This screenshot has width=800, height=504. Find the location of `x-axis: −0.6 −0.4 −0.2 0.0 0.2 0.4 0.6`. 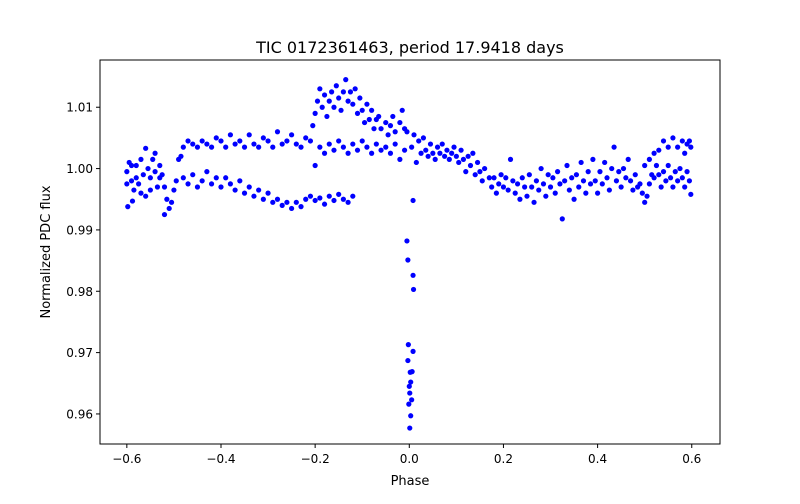

x-axis: −0.6 −0.4 −0.2 0.0 0.2 0.4 0.6 is located at coordinates (406, 455).